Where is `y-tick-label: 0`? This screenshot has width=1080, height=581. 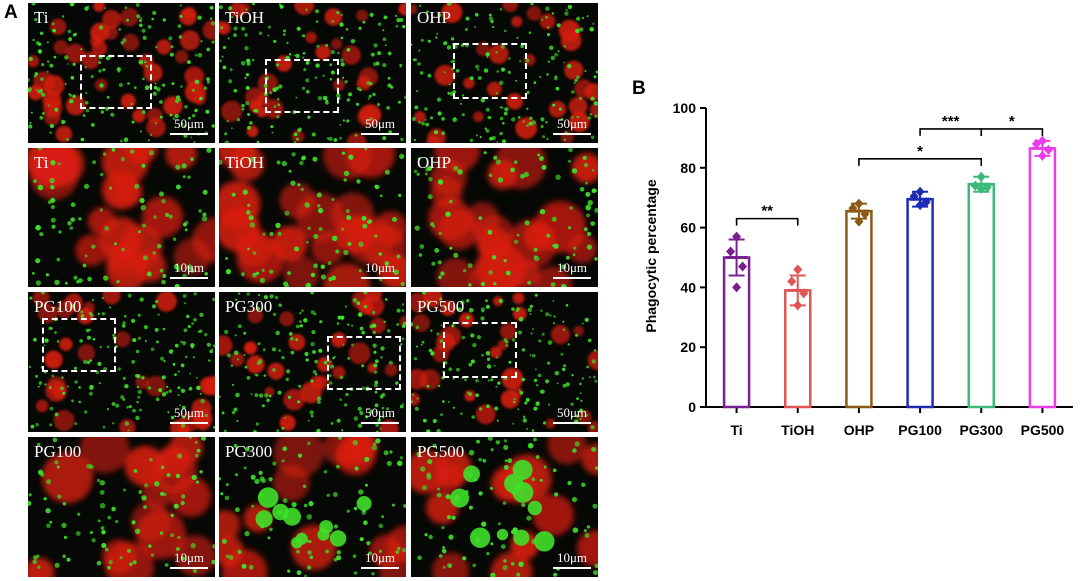 y-tick-label: 0 is located at coordinates (692, 407).